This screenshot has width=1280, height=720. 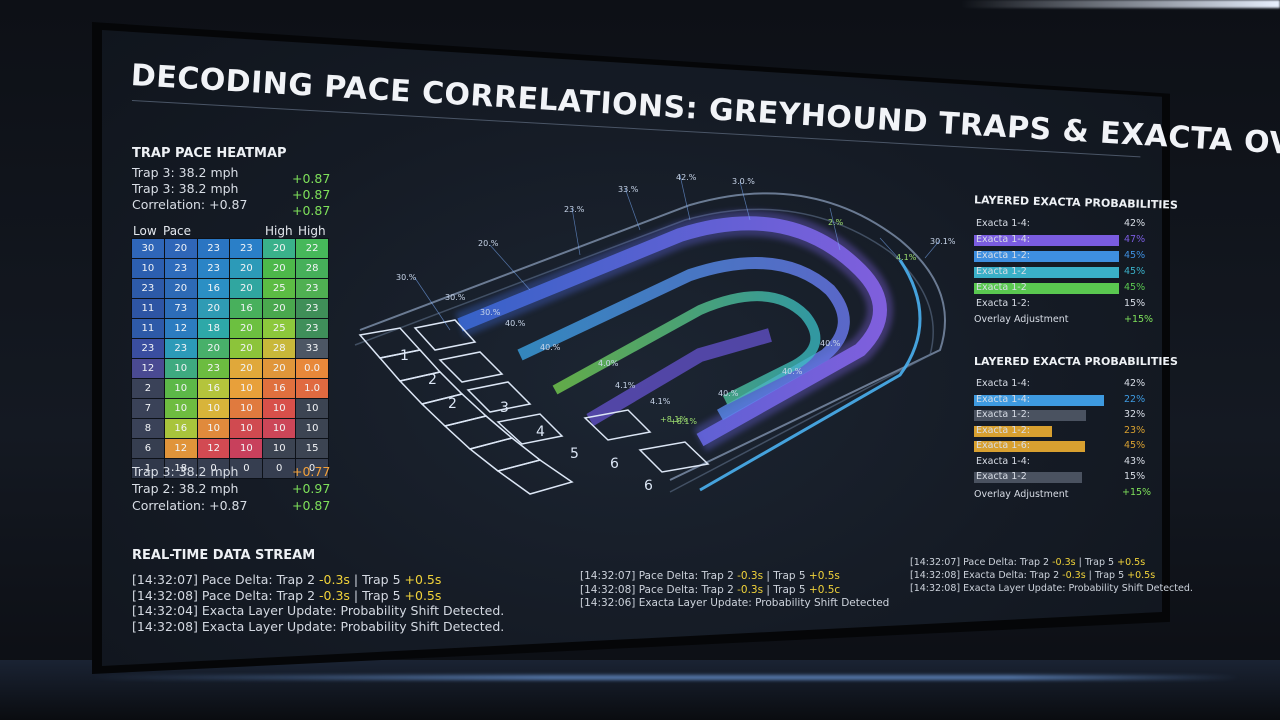 What do you see at coordinates (1001, 476) in the screenshot?
I see `exacta-label: Exacta 1-2` at bounding box center [1001, 476].